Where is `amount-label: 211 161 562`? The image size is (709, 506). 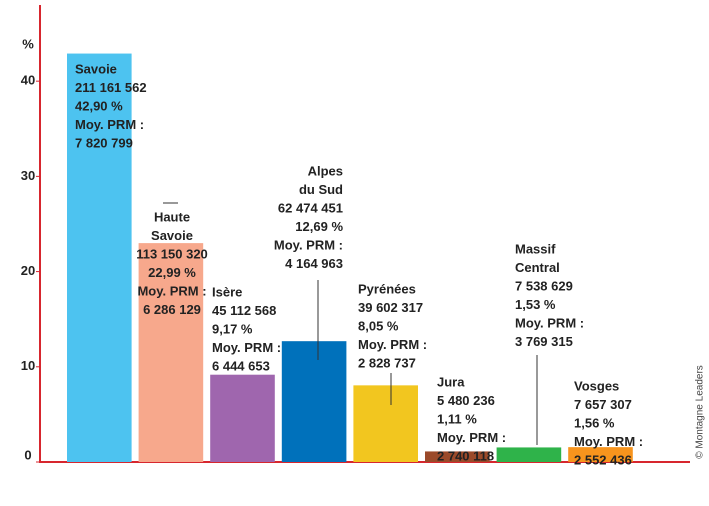
amount-label: 211 161 562 is located at coordinates (111, 87).